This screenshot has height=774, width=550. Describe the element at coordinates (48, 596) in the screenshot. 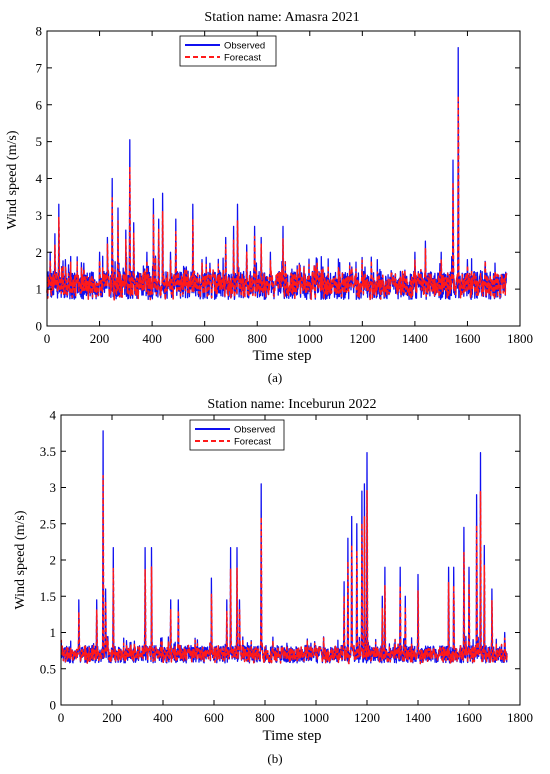

I see `y-tick-label: 1.5` at that location.